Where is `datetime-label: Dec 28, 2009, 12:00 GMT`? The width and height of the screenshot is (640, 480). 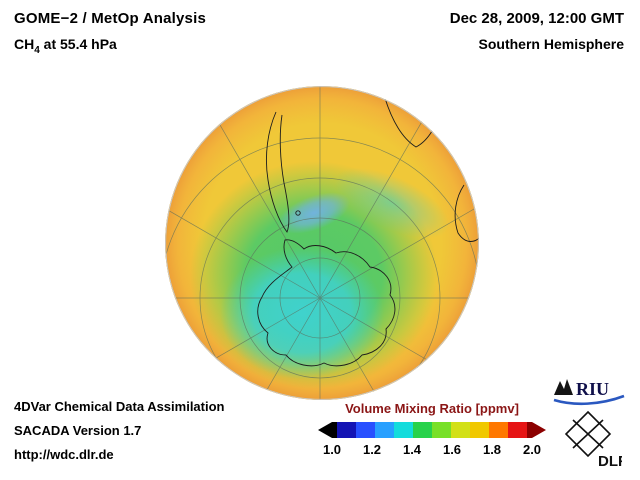 datetime-label: Dec 28, 2009, 12:00 GMT is located at coordinates (536, 18).